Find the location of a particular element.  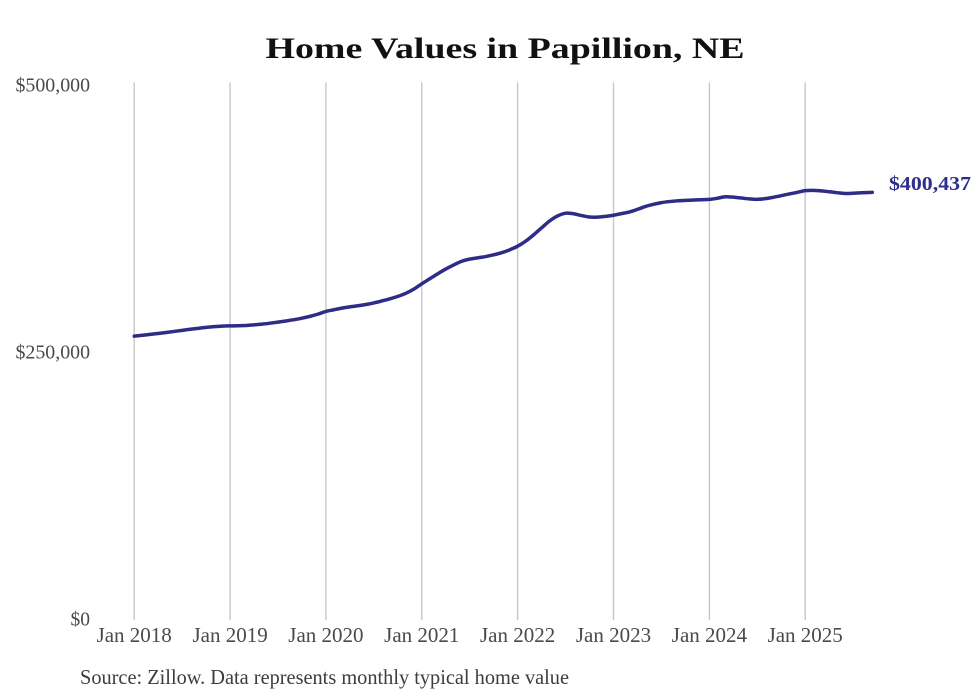

svg-text: Jan 2018 is located at coordinates (134, 635).